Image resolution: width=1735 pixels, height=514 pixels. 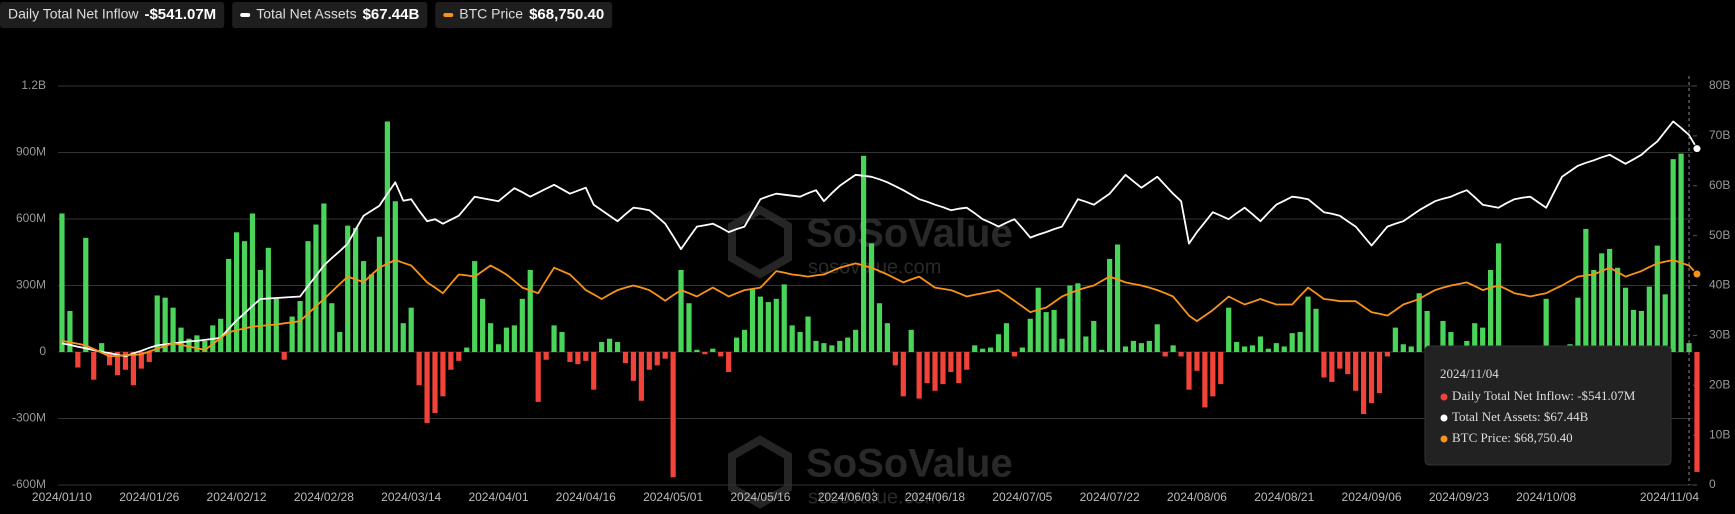 What do you see at coordinates (1697, 149) in the screenshot?
I see `line-end-dot` at bounding box center [1697, 149].